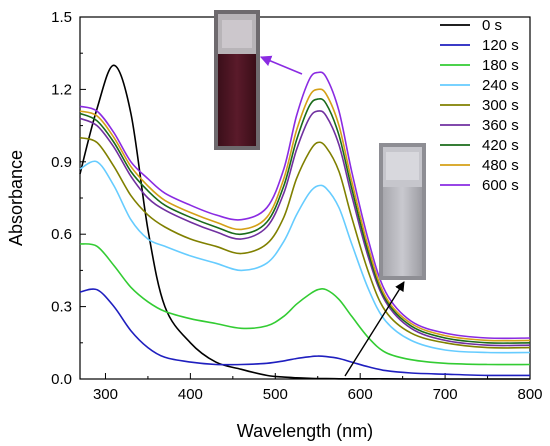 The height and width of the screenshot is (446, 550). I want to click on legend-label: 480 s, so click(500, 165).